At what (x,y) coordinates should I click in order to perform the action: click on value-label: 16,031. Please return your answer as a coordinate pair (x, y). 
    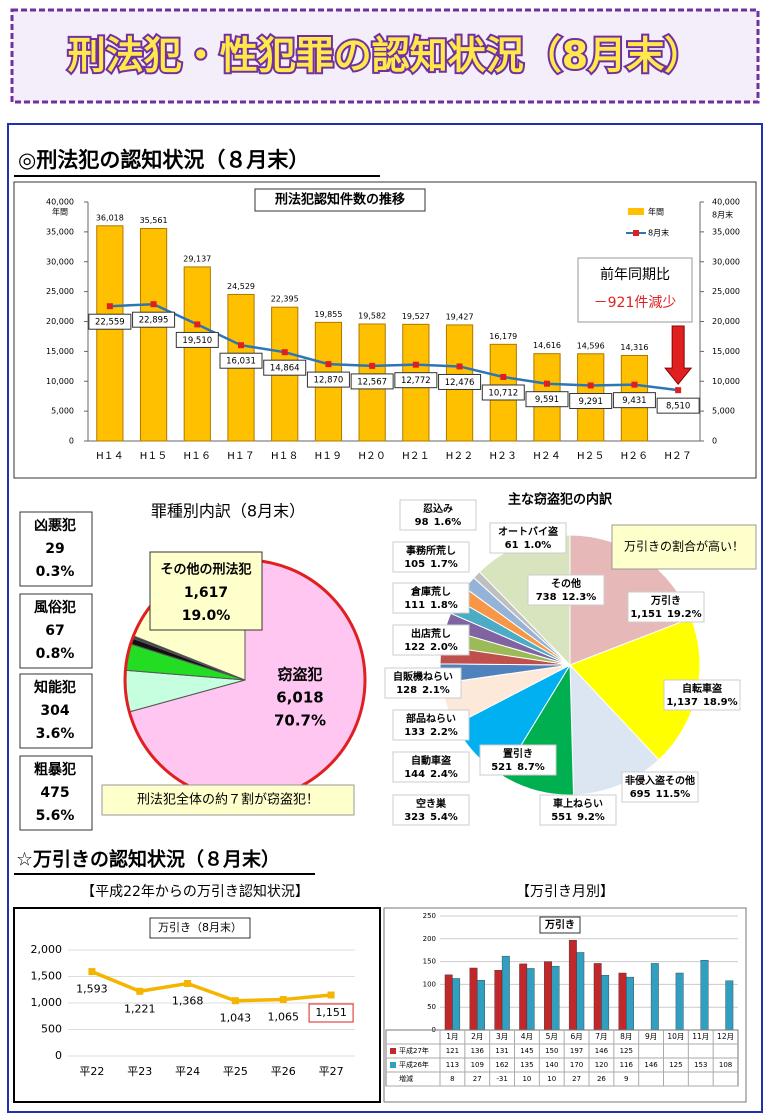
    Looking at the image, I should click on (241, 362).